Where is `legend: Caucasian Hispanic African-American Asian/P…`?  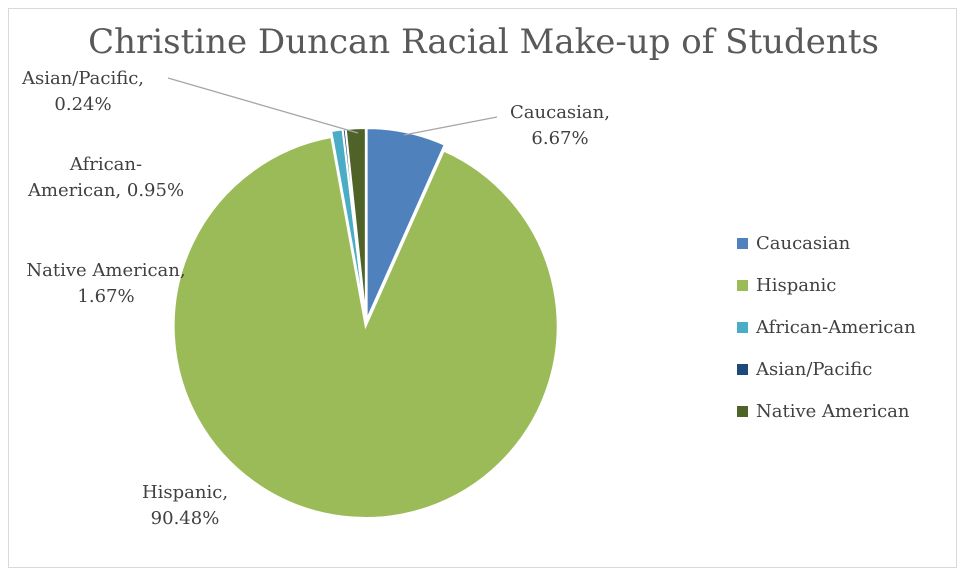
legend: Caucasian Hispanic African-American Asian/P… is located at coordinates (826, 327).